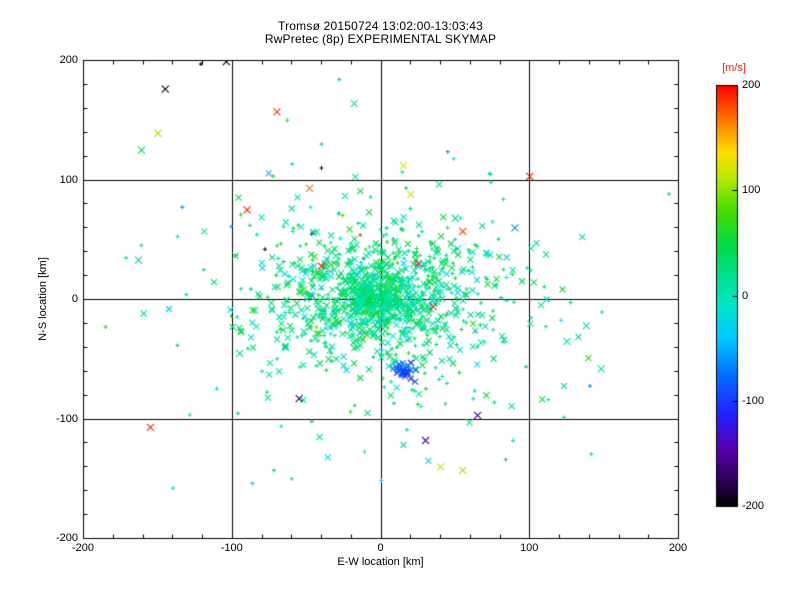 This screenshot has height=600, width=800. Describe the element at coordinates (380, 26) in the screenshot. I see `chart-title: Tromsø 20150724 13:02:00-13:03:43` at that location.